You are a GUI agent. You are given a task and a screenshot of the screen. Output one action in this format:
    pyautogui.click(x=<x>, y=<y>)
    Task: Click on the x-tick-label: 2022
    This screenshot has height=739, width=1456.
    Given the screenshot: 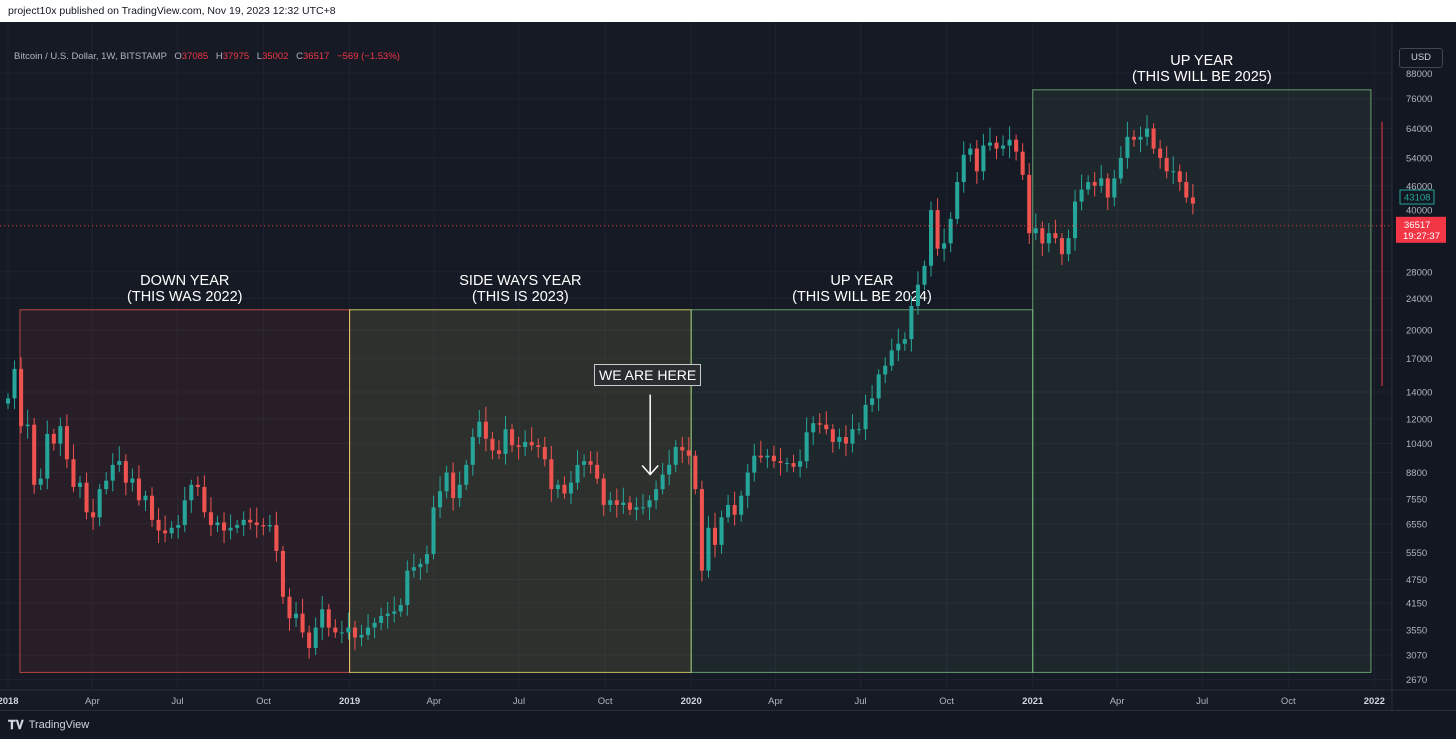 What is the action you would take?
    pyautogui.click(x=1374, y=701)
    